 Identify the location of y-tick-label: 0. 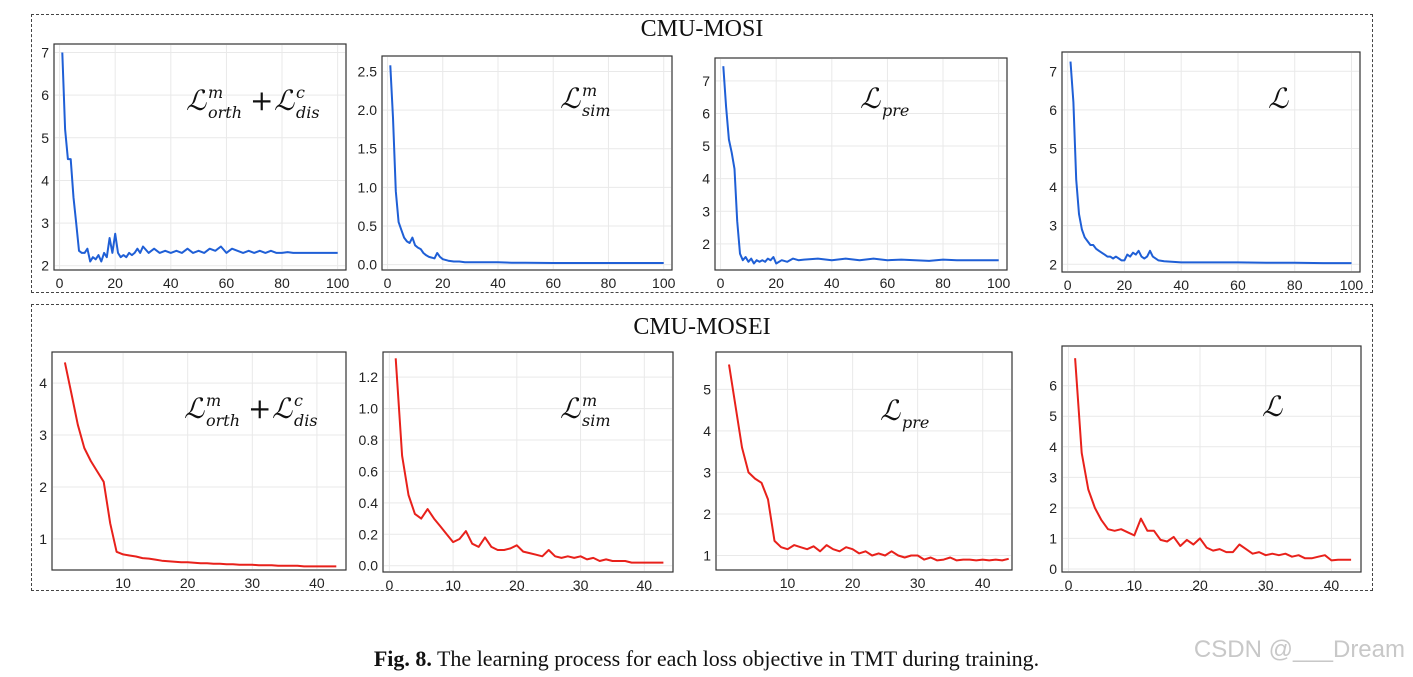
(1053, 569).